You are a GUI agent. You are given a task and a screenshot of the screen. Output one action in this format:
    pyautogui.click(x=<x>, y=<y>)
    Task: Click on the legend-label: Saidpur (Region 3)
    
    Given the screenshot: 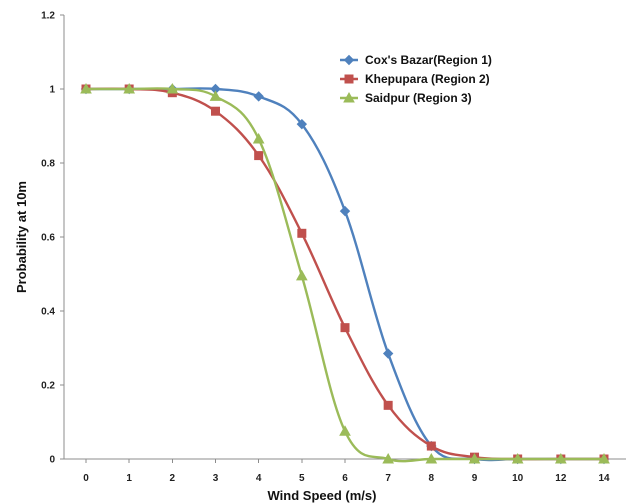 What is the action you would take?
    pyautogui.click(x=418, y=98)
    